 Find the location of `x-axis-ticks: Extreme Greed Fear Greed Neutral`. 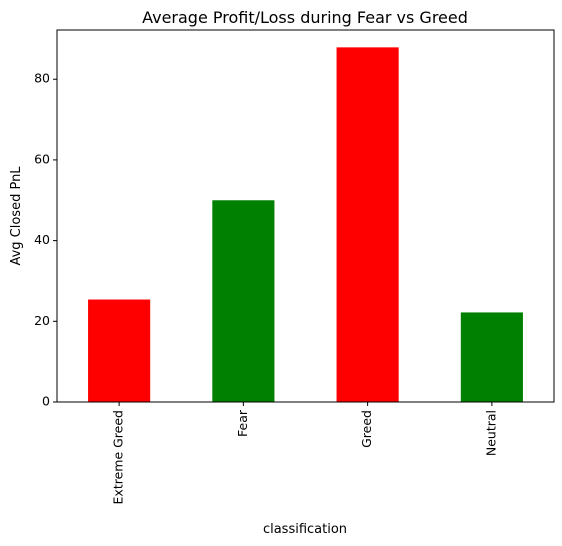

x-axis-ticks: Extreme Greed Fear Greed Neutral is located at coordinates (304, 453).